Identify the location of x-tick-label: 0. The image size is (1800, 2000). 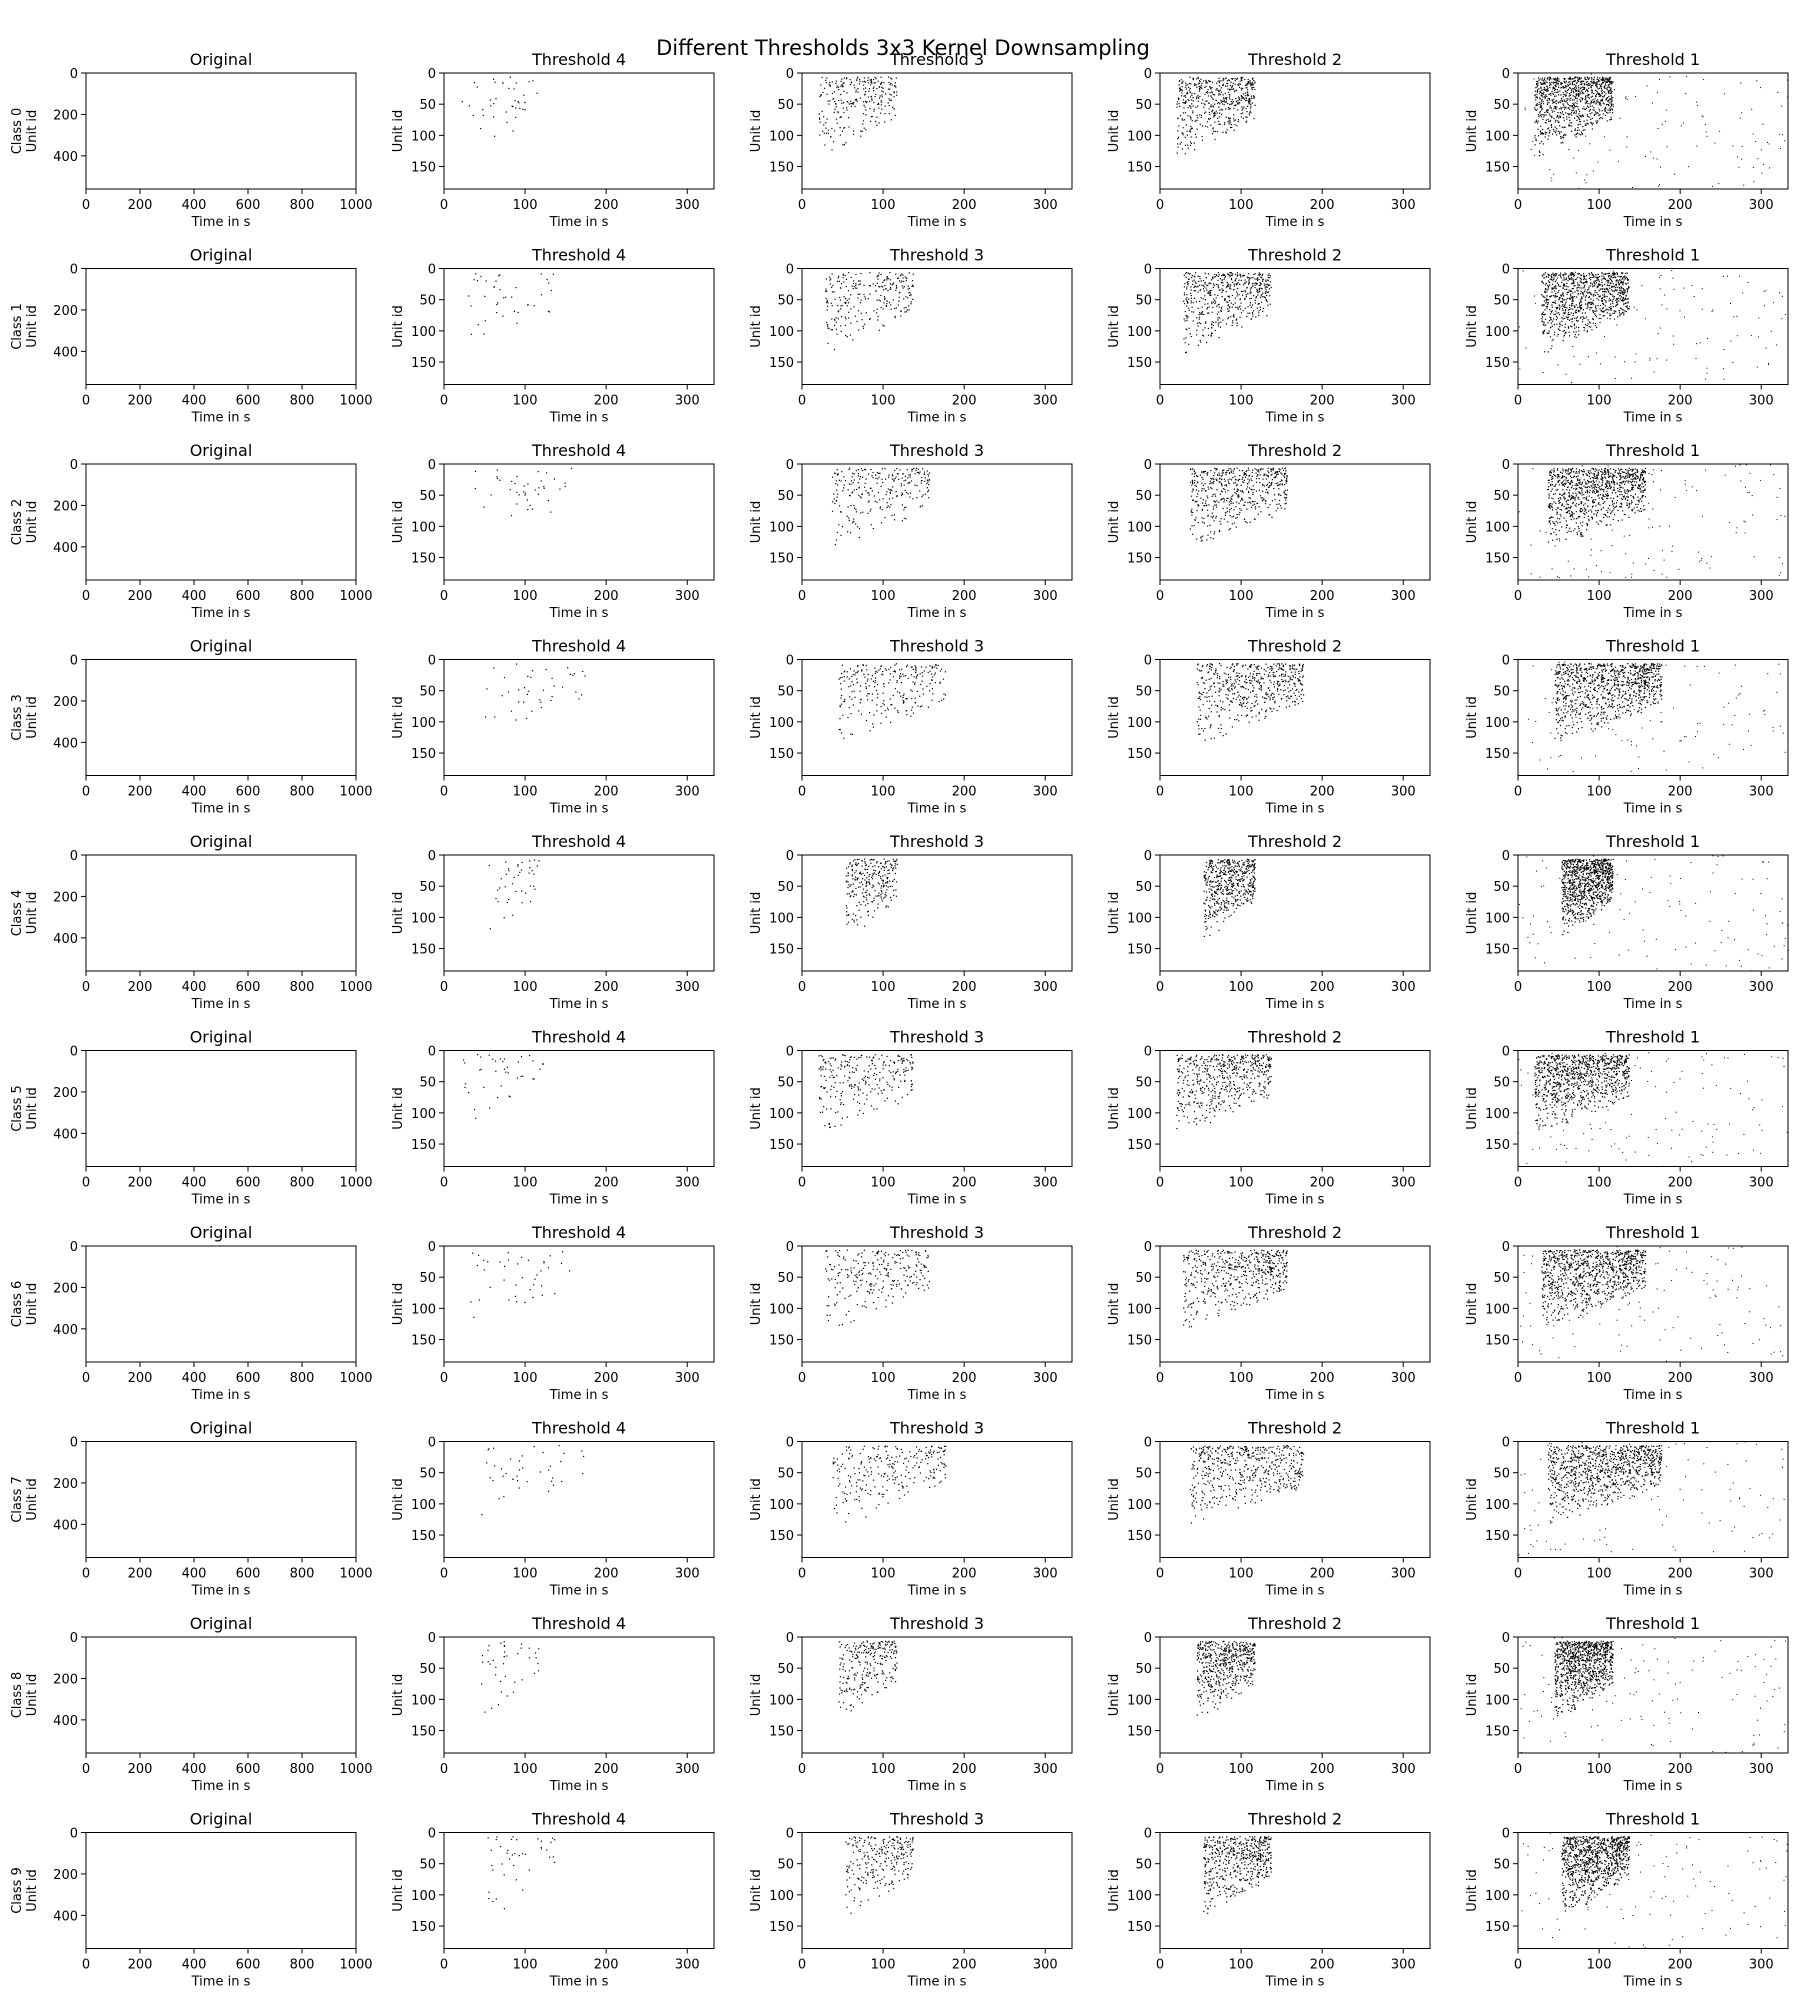
(802, 596).